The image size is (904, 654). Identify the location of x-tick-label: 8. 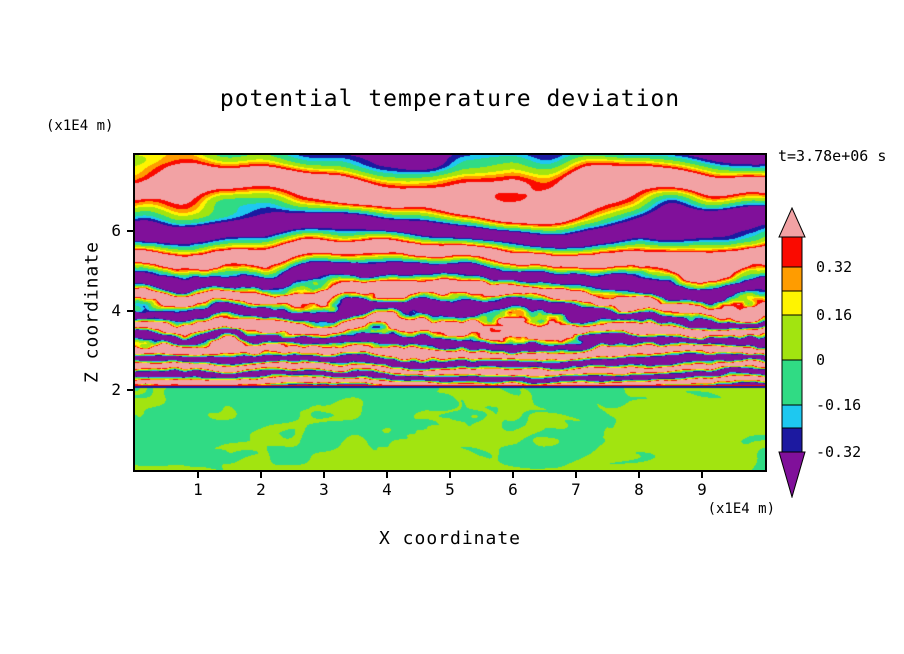
(639, 489).